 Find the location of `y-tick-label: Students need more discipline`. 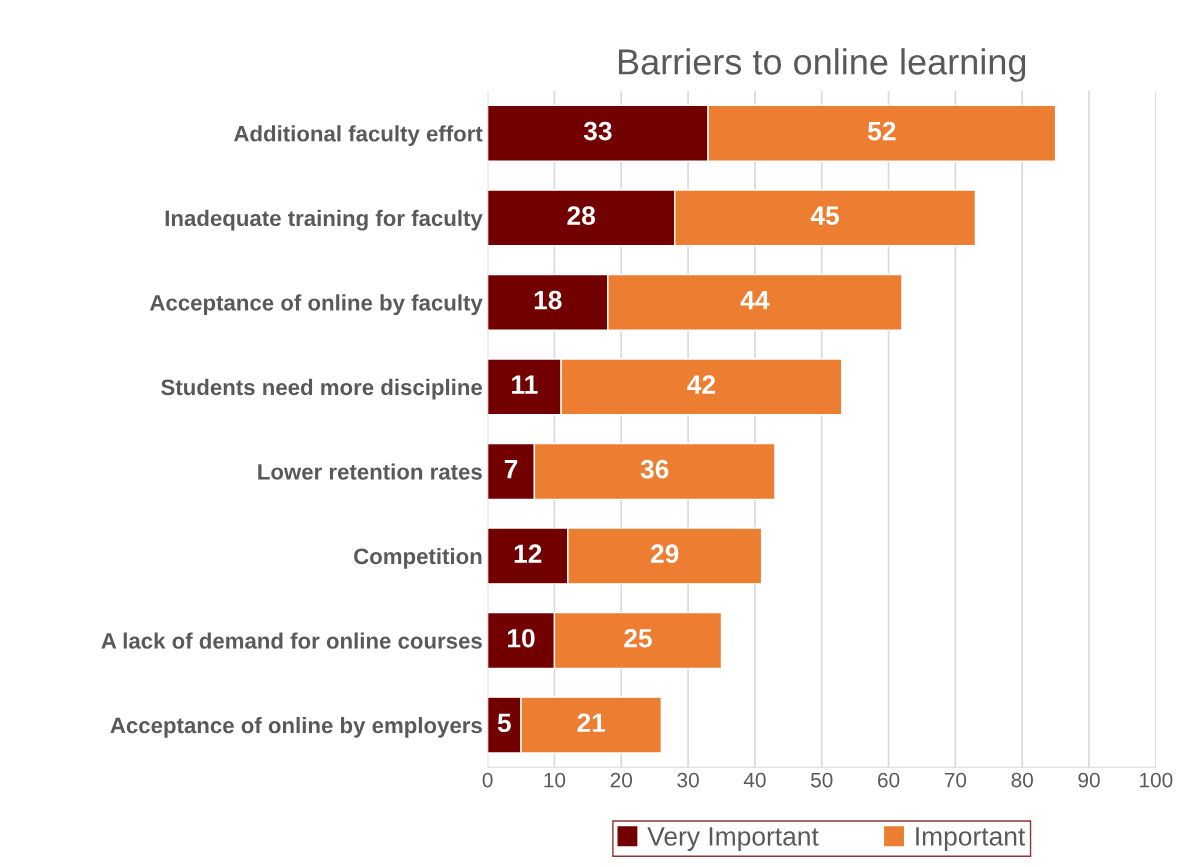

y-tick-label: Students need more discipline is located at coordinates (322, 389).